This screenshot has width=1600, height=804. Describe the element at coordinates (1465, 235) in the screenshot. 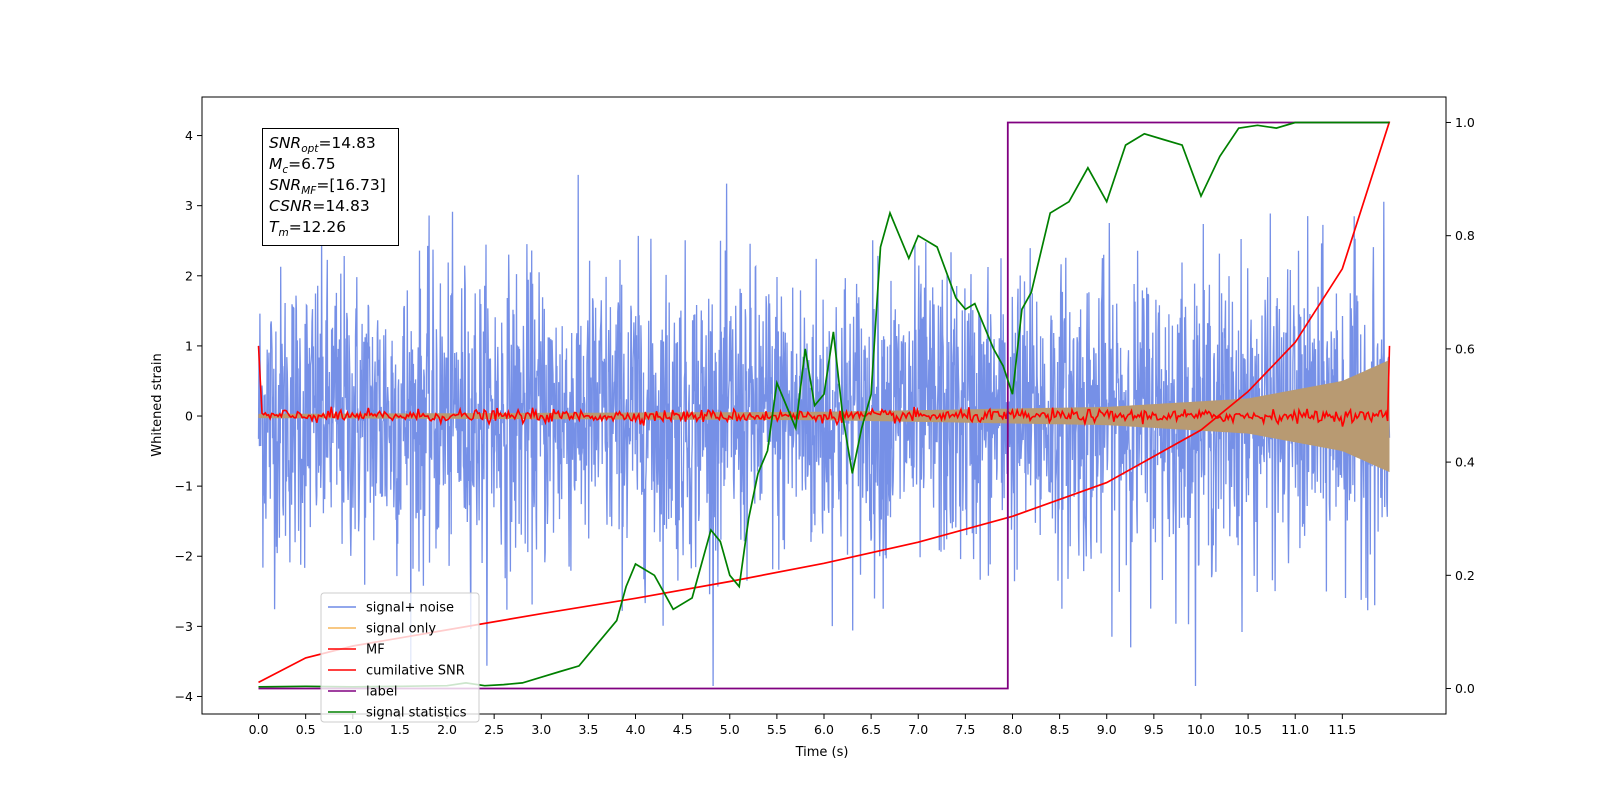

I see `y2-tick-label: 0.8` at that location.